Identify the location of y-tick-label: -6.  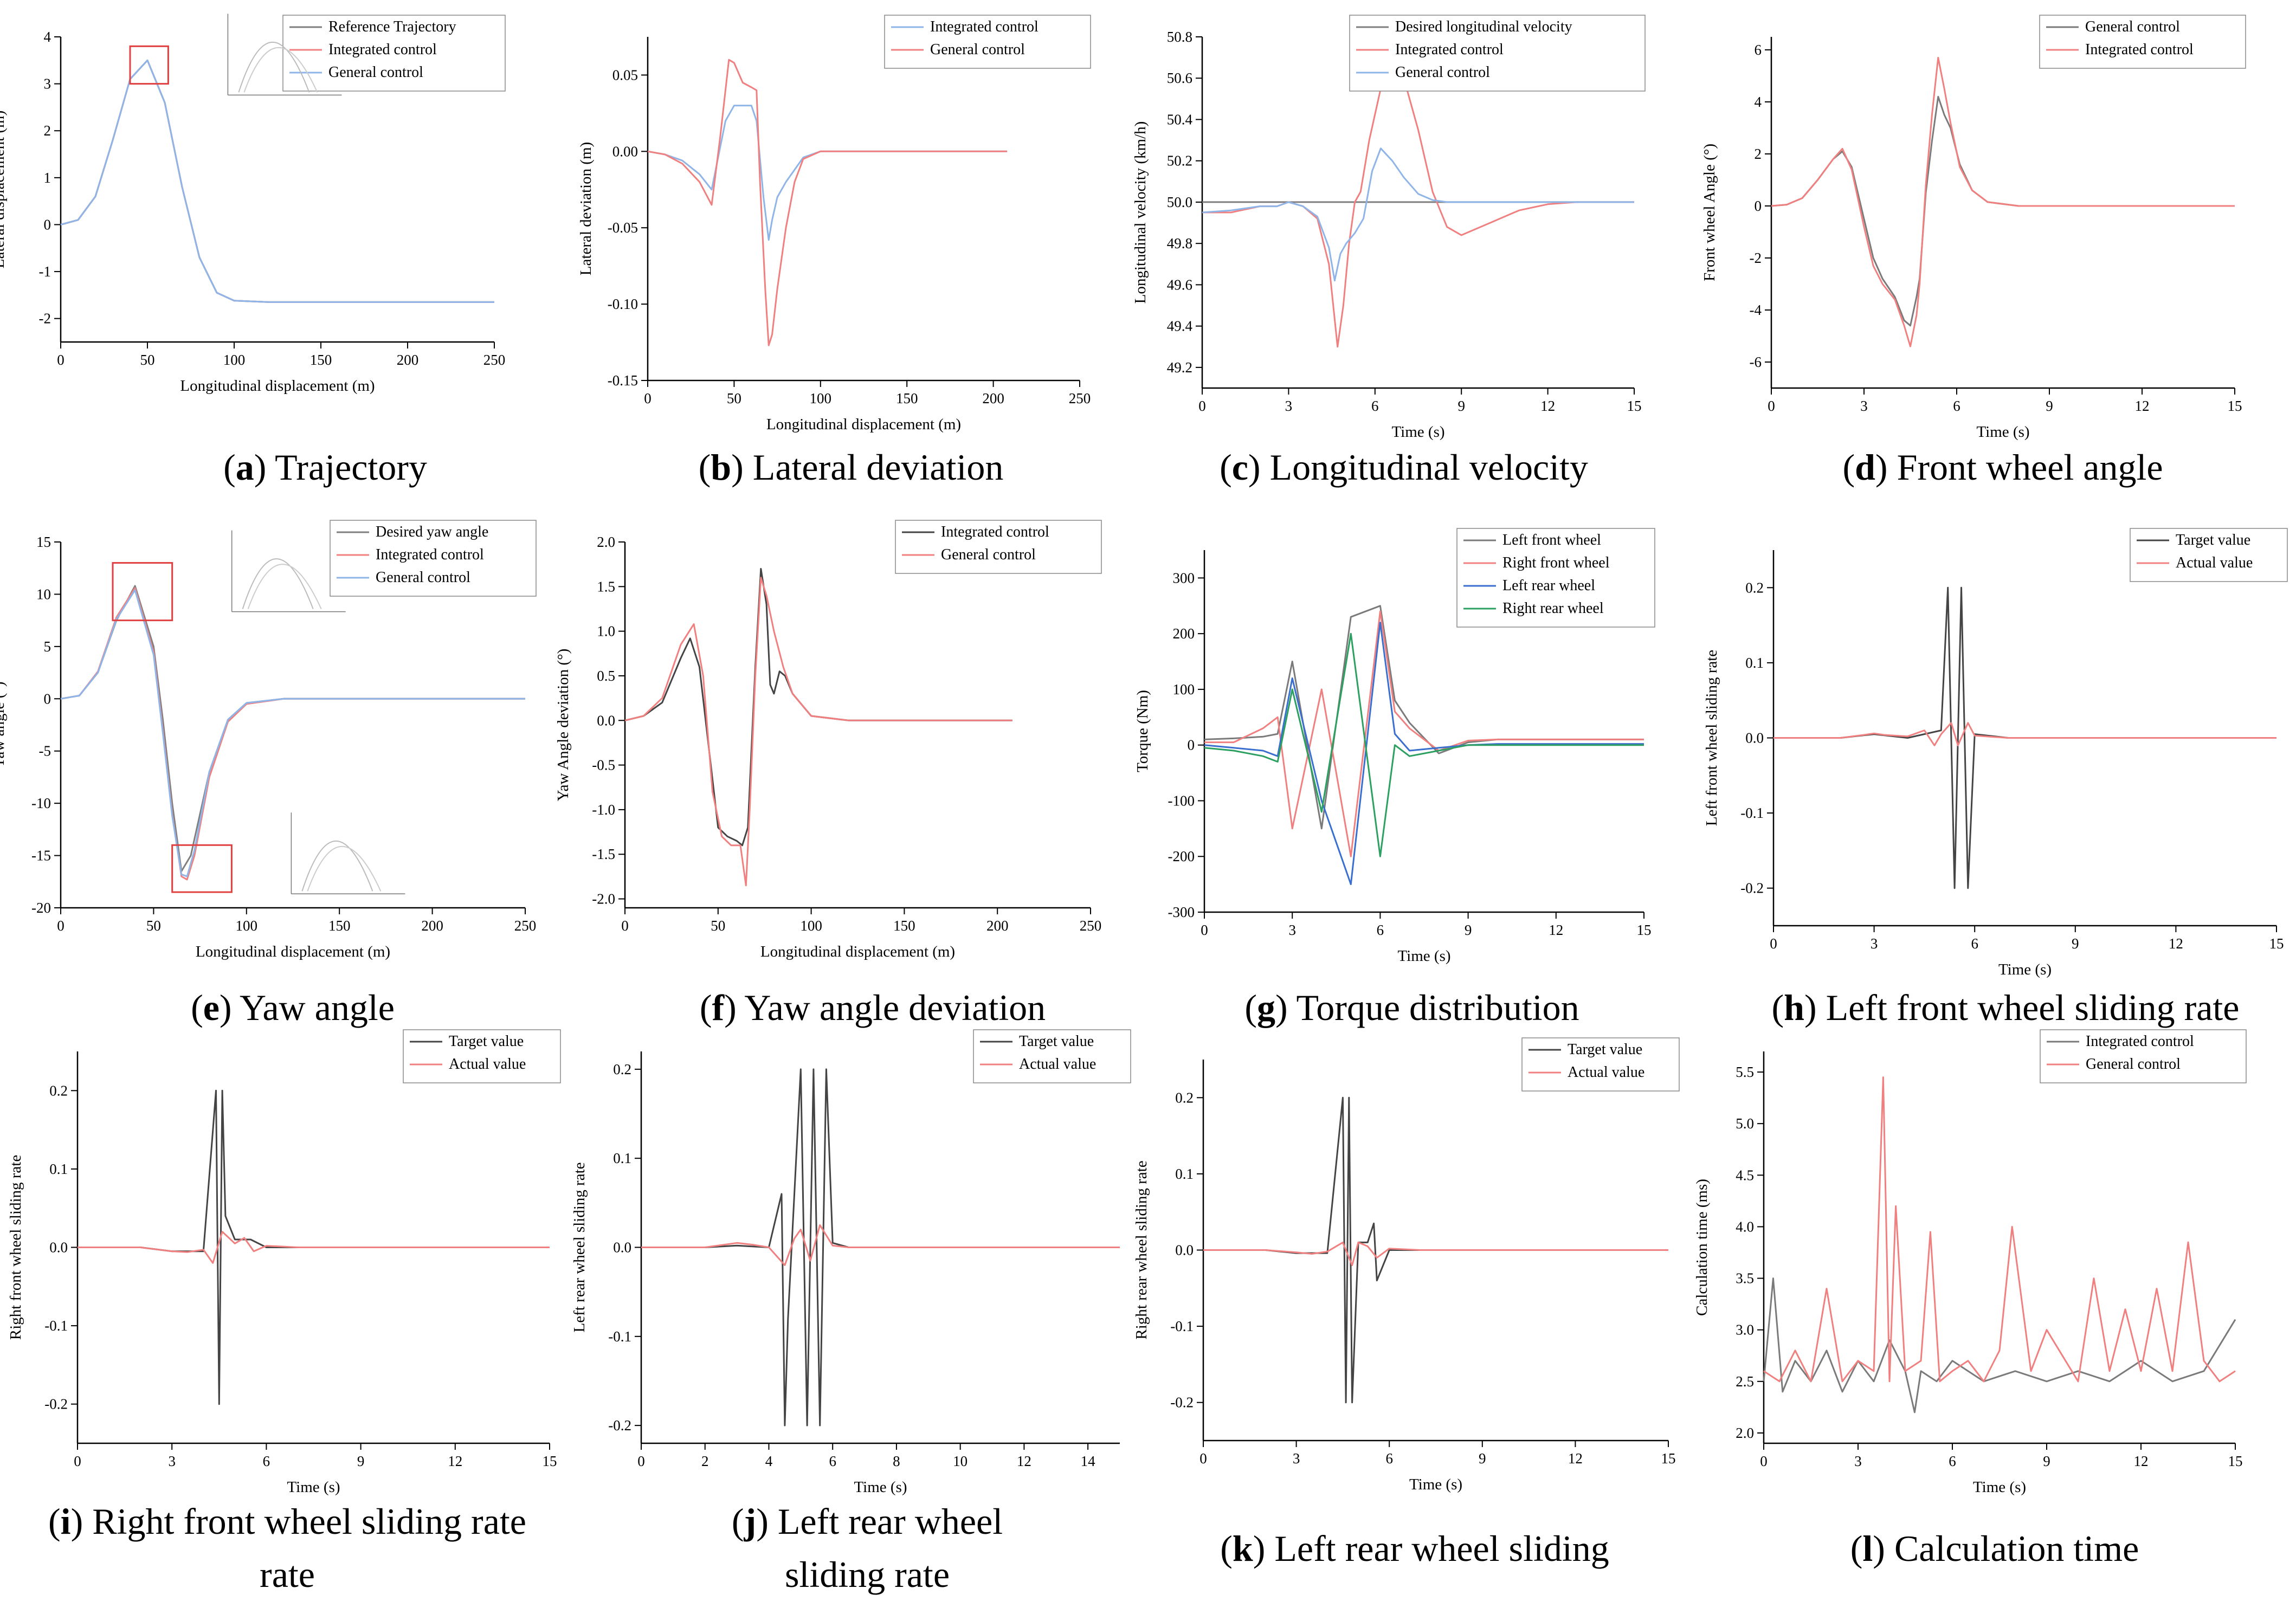
(1756, 362).